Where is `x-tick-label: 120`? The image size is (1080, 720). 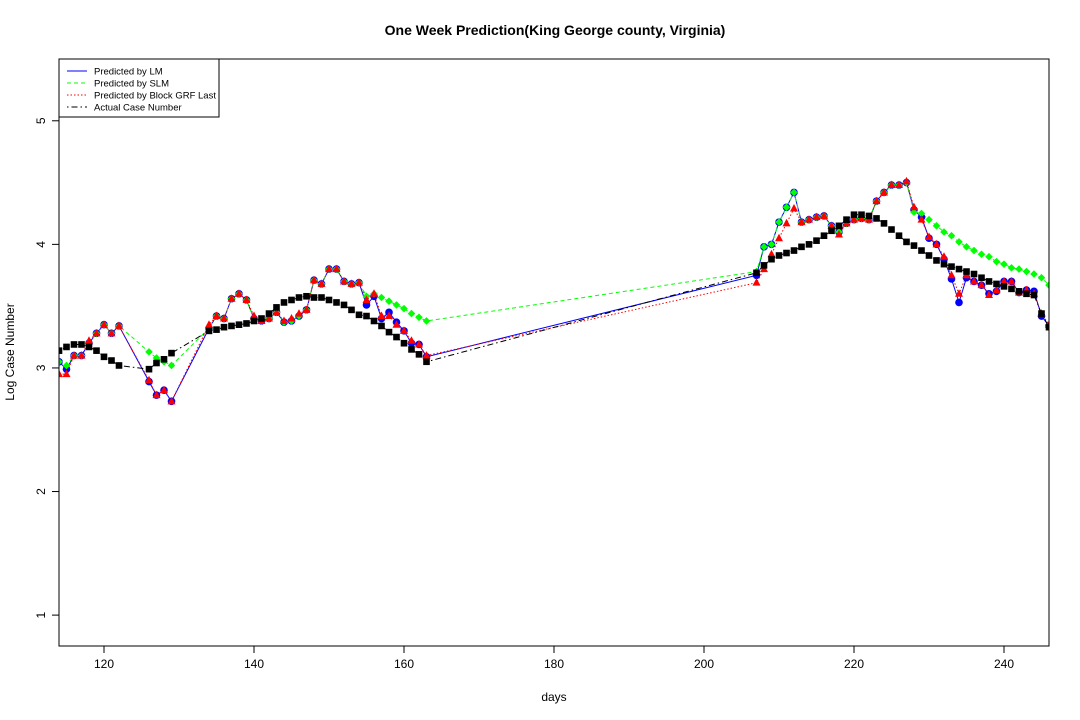
x-tick-label: 120 is located at coordinates (104, 664).